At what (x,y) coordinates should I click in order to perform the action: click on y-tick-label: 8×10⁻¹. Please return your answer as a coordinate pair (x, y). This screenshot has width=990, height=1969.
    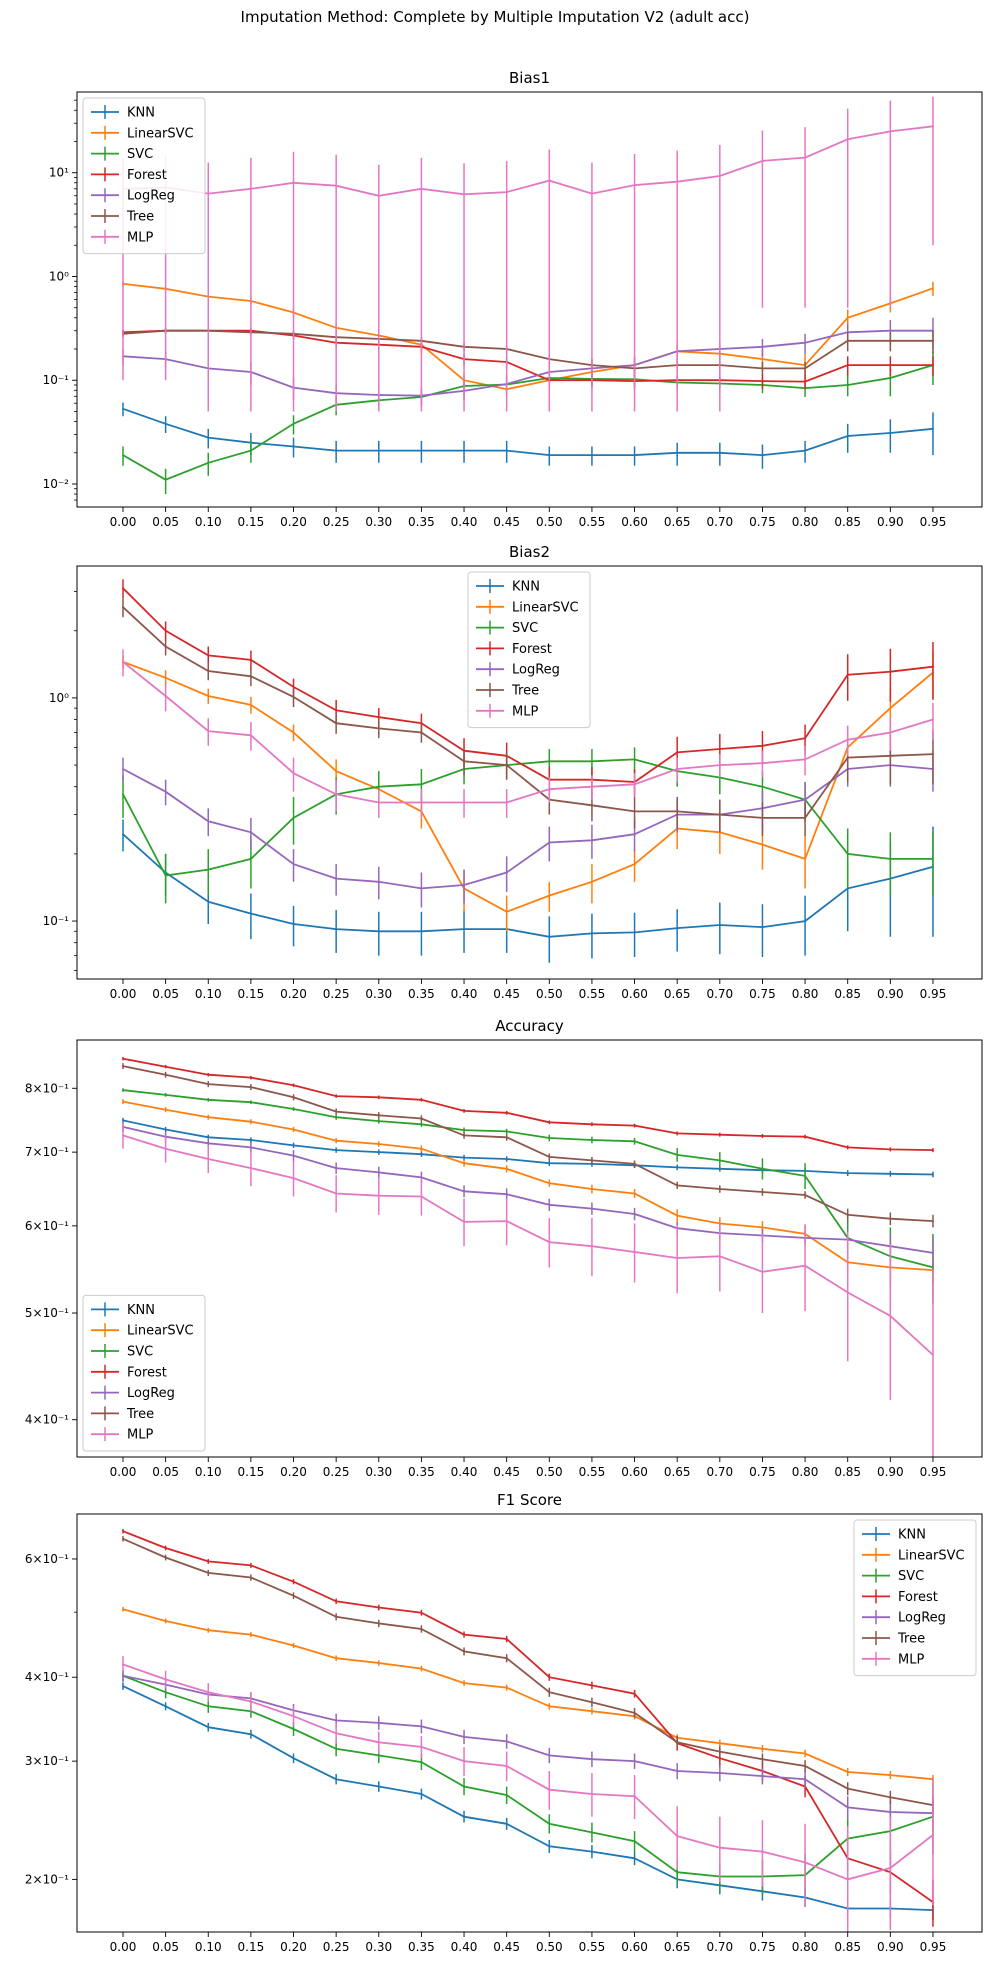
    Looking at the image, I should click on (47, 1088).